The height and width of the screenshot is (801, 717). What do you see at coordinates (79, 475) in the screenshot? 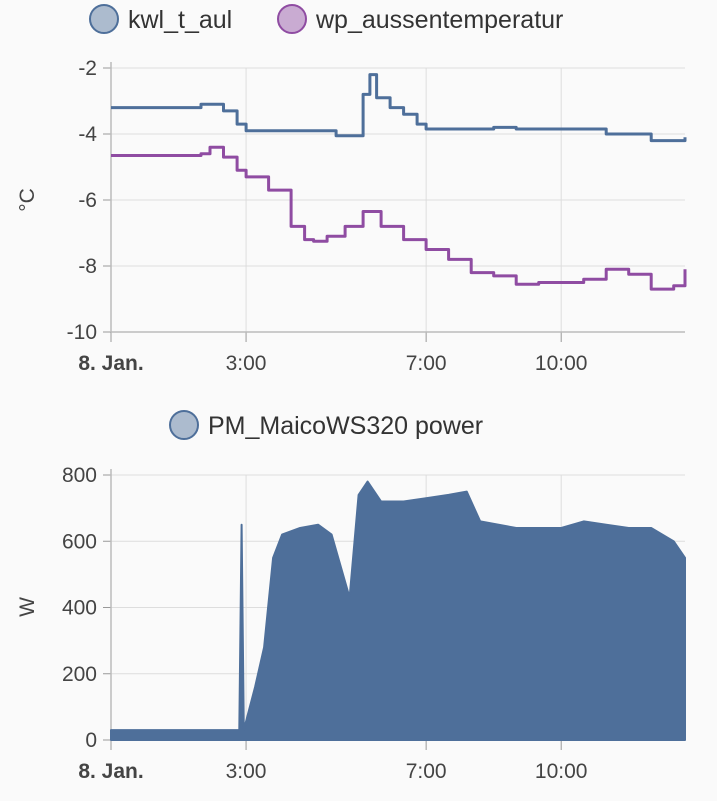
I see `y-tick-label: 800` at bounding box center [79, 475].